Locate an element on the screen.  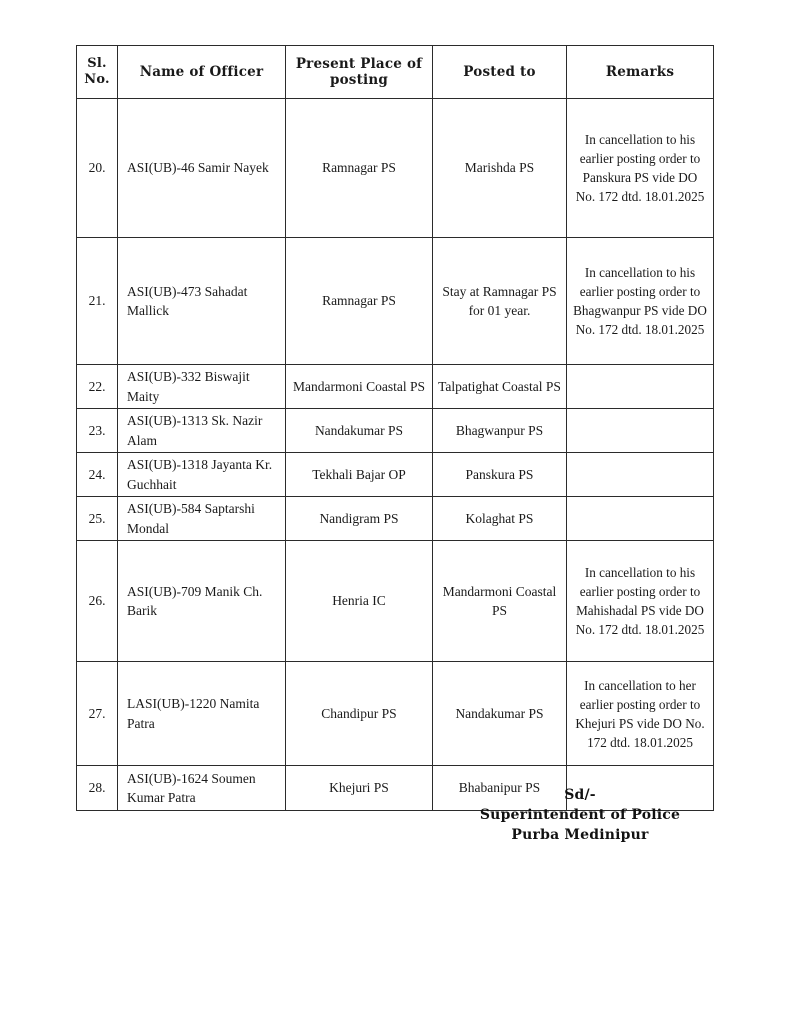
cell-officer-name: ASI(UB)-584 Saptarshi Mondal is located at coordinates (201, 518).